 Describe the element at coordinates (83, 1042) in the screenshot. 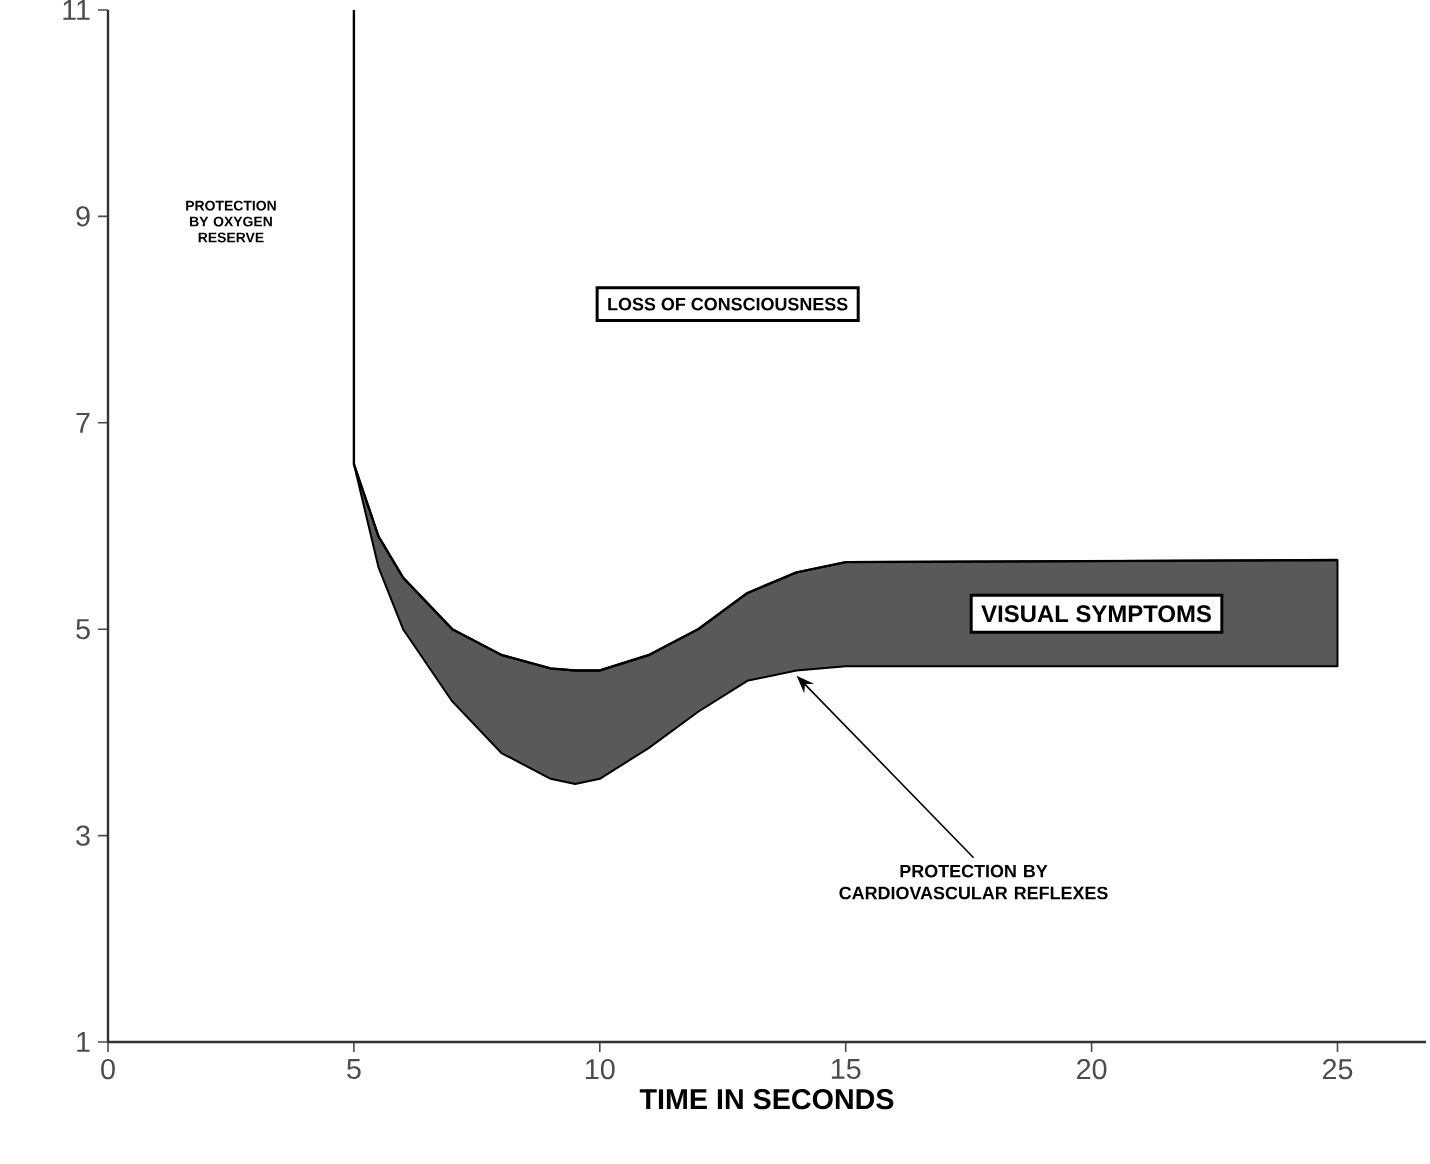

I see `y-tick-label: 1` at that location.